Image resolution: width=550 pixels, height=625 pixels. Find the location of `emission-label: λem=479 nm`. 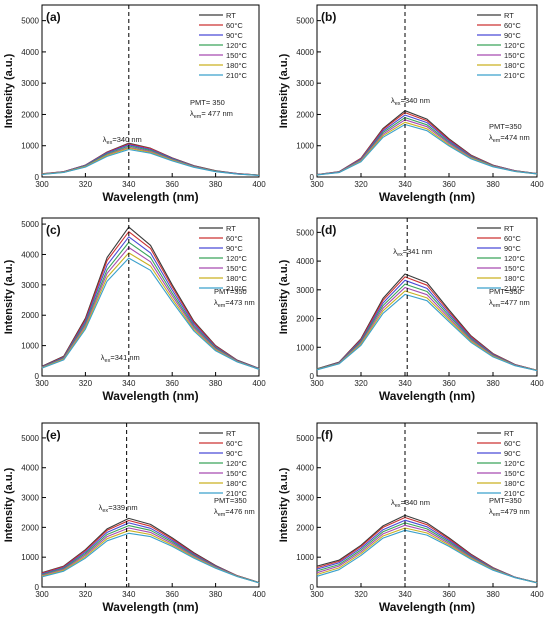

emission-label: λem=479 nm is located at coordinates (509, 512).